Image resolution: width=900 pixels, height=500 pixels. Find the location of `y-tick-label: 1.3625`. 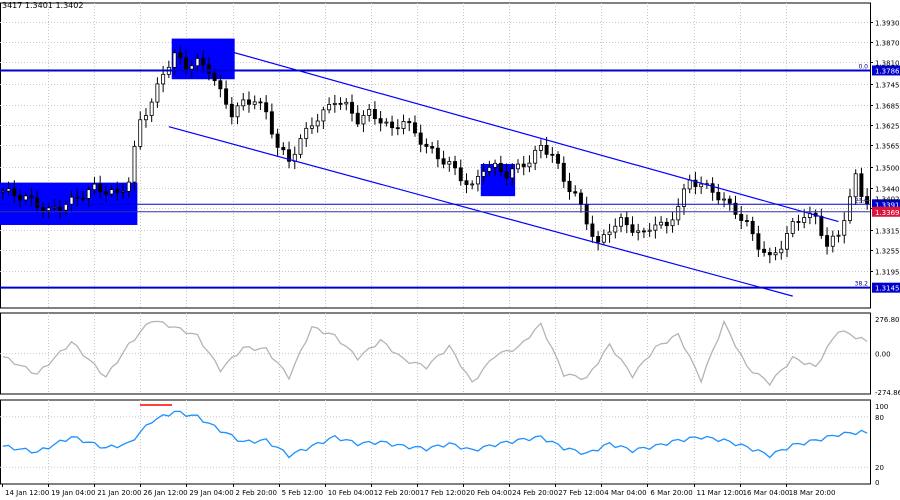

y-tick-label: 1.3625 is located at coordinates (887, 127).